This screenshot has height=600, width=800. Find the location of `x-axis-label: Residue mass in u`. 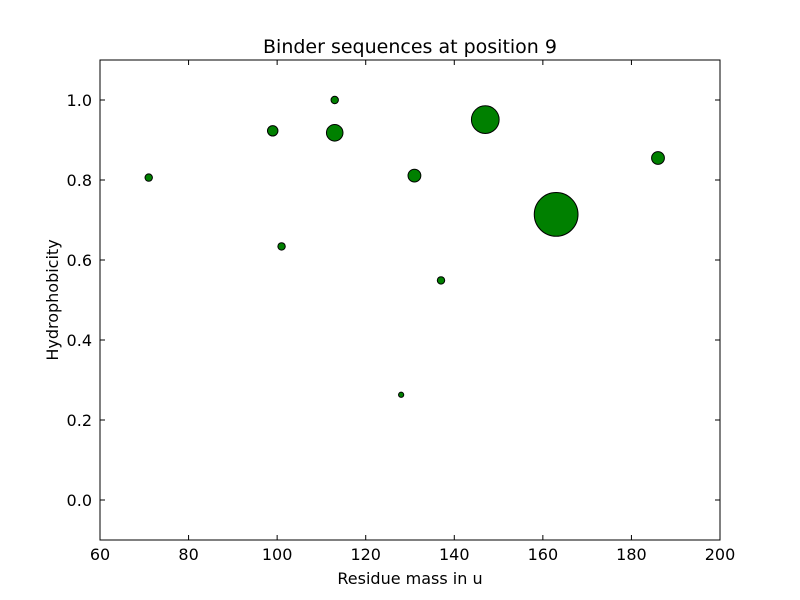

x-axis-label: Residue mass in u is located at coordinates (409, 578).